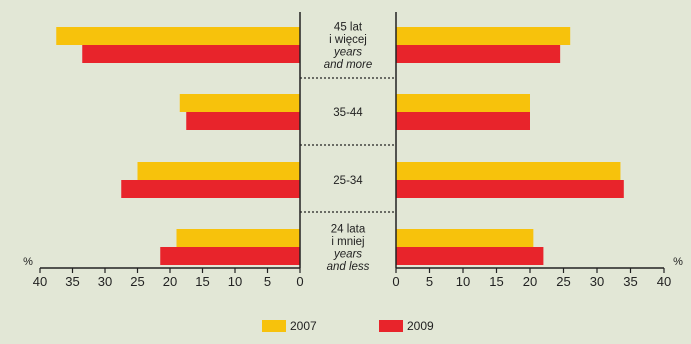 The height and width of the screenshot is (344, 691). I want to click on left-tick-label: 10, so click(235, 281).